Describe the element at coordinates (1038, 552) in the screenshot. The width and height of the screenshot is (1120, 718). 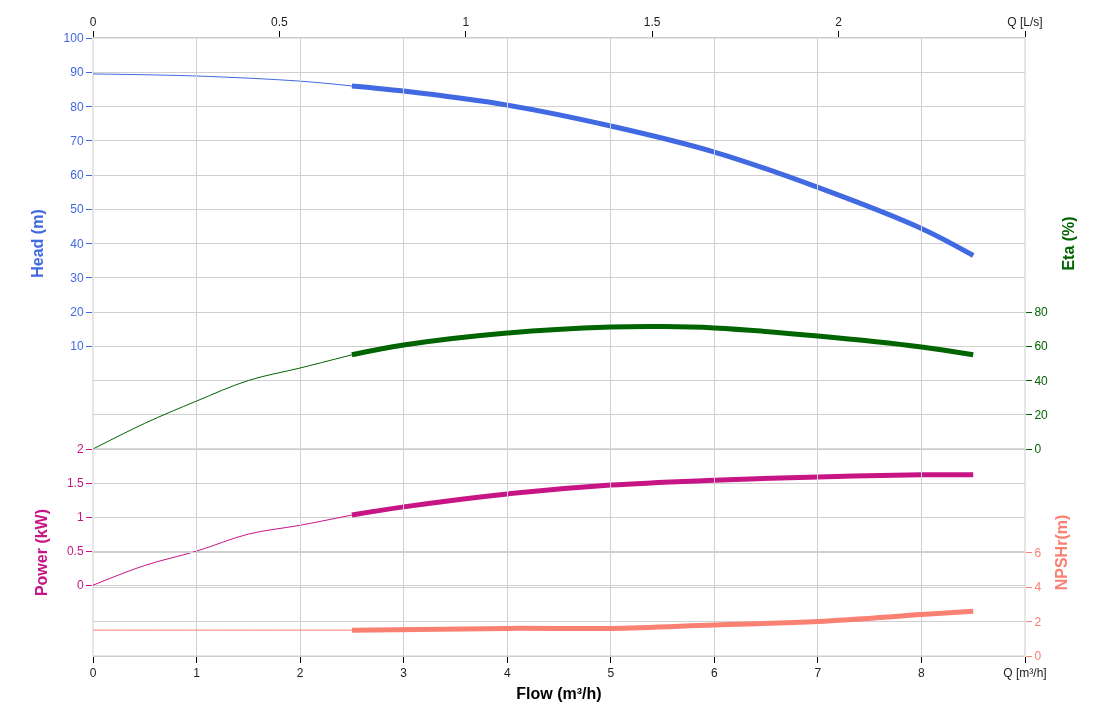
I see `y2-tick-label: 6` at that location.